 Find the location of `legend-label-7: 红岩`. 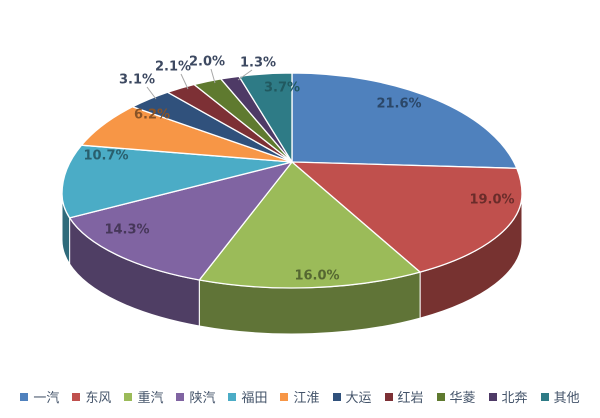

legend-label-7: 红岩 is located at coordinates (410, 398).